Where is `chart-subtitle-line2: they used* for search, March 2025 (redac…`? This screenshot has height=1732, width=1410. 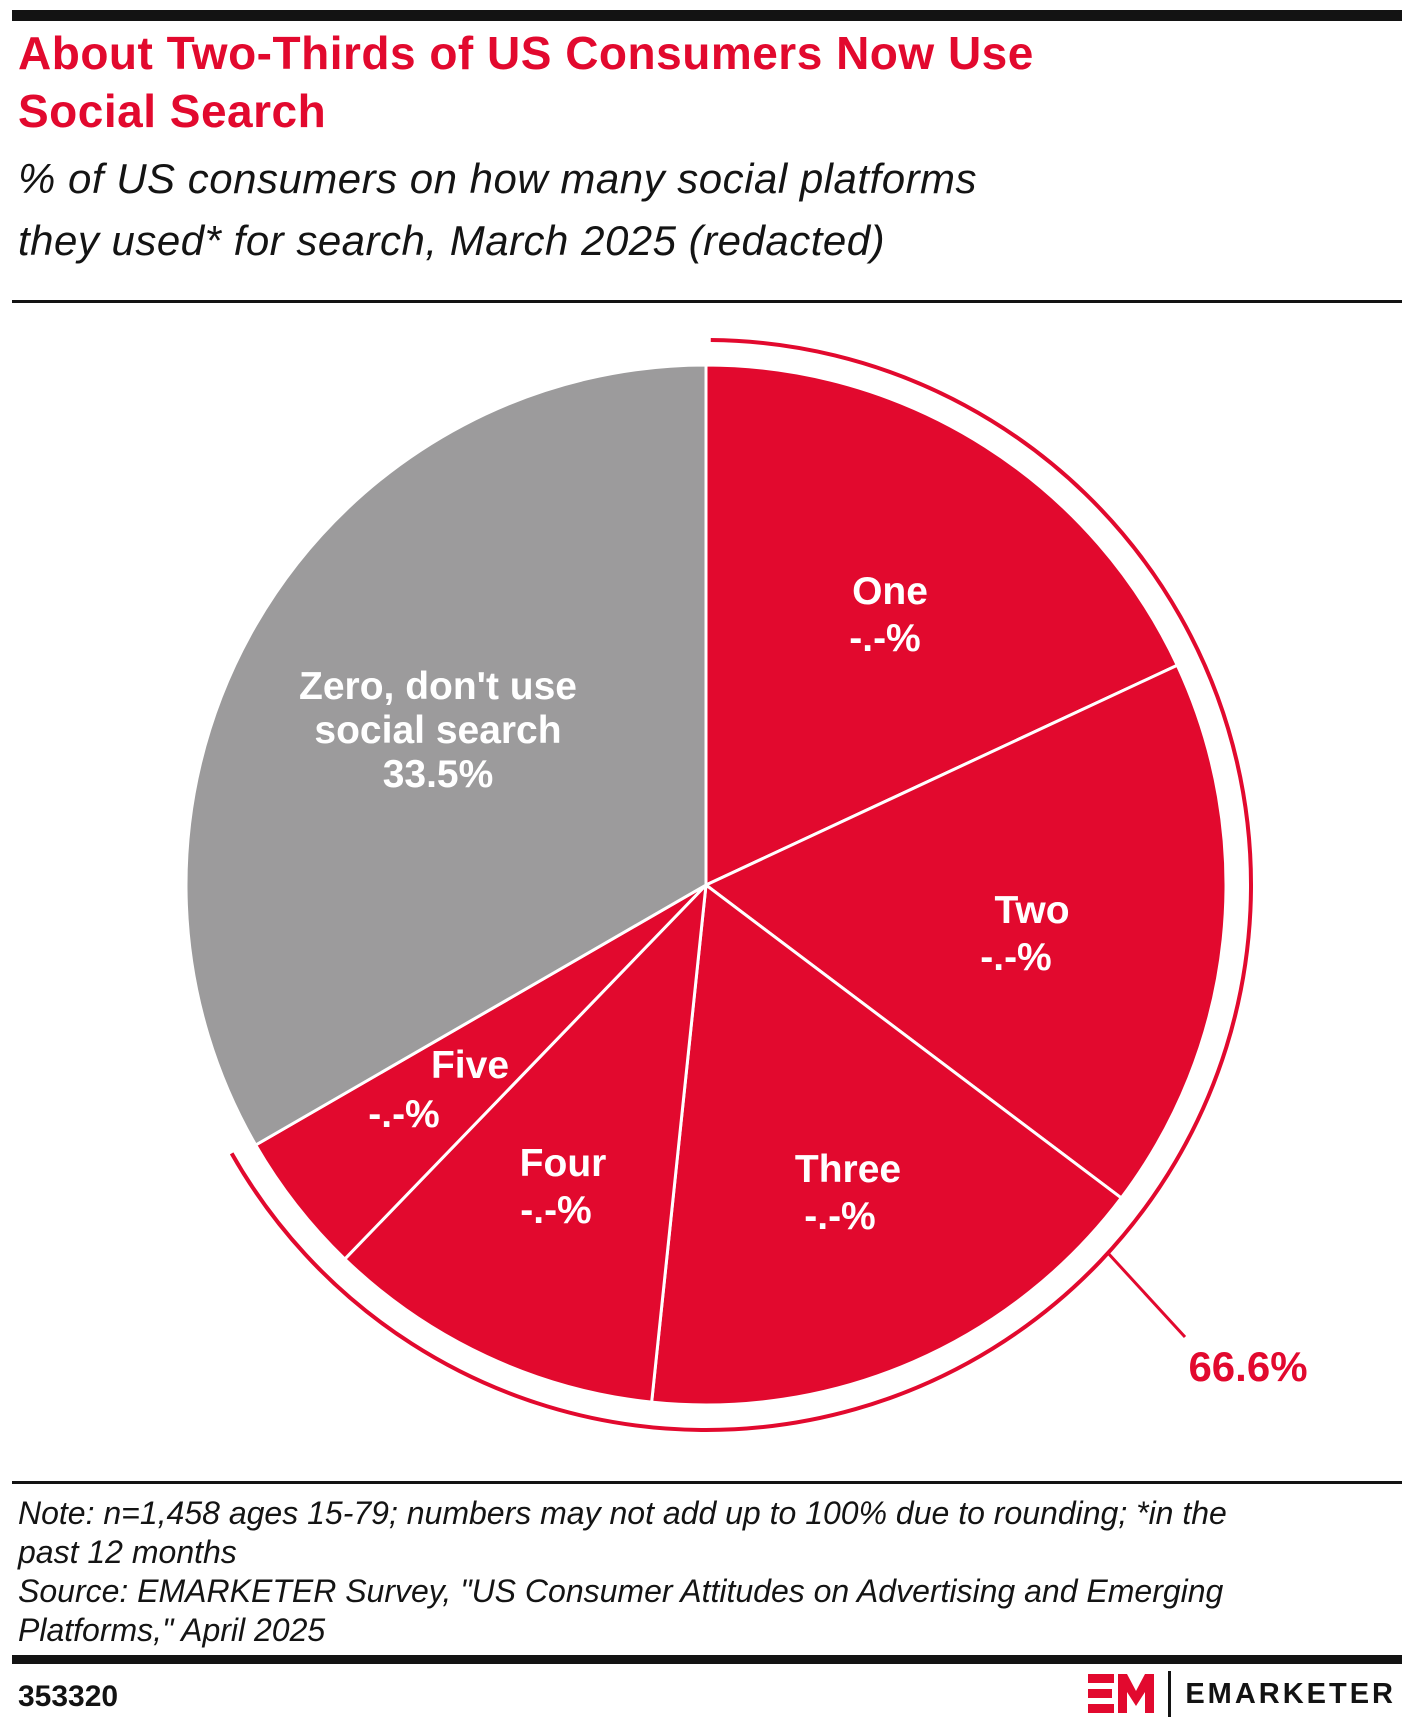
chart-subtitle-line2: they used* for search, March 2025 (redac… is located at coordinates (452, 240).